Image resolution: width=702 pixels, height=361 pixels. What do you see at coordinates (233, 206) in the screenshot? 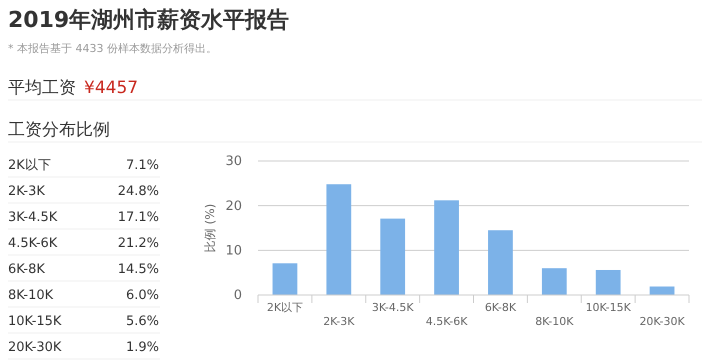
I see `y-tick-label: 20` at bounding box center [233, 206].